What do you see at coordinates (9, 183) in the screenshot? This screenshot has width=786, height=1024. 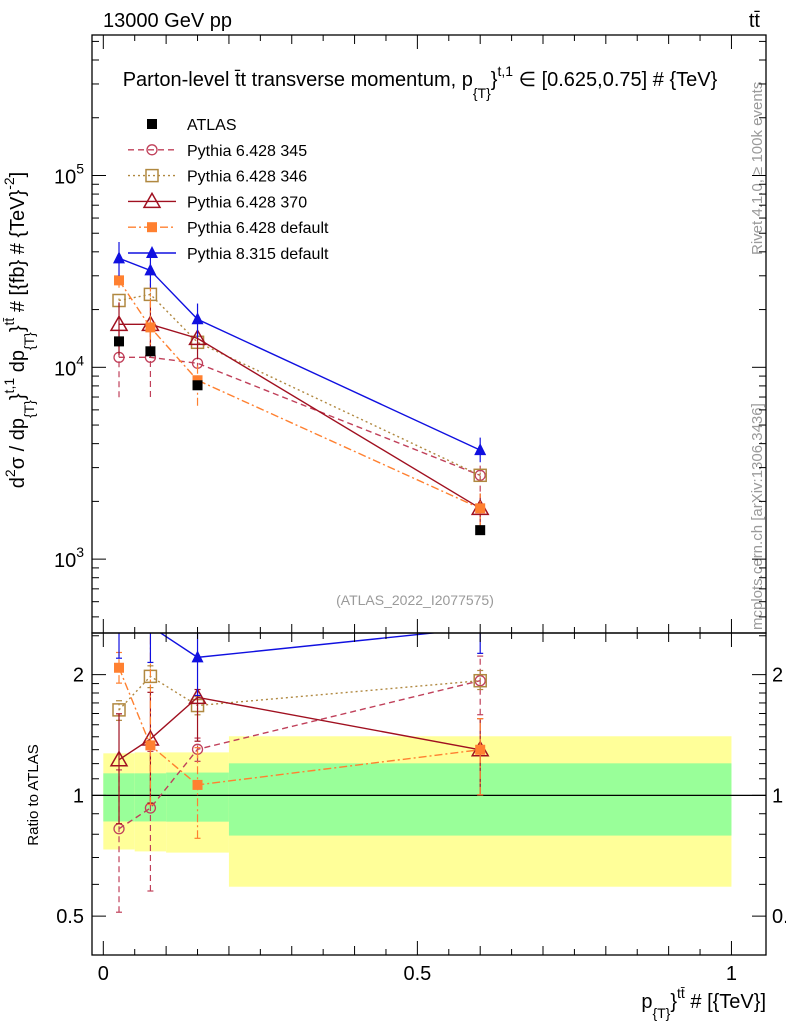 I see `ylabel-sup: -2` at bounding box center [9, 183].